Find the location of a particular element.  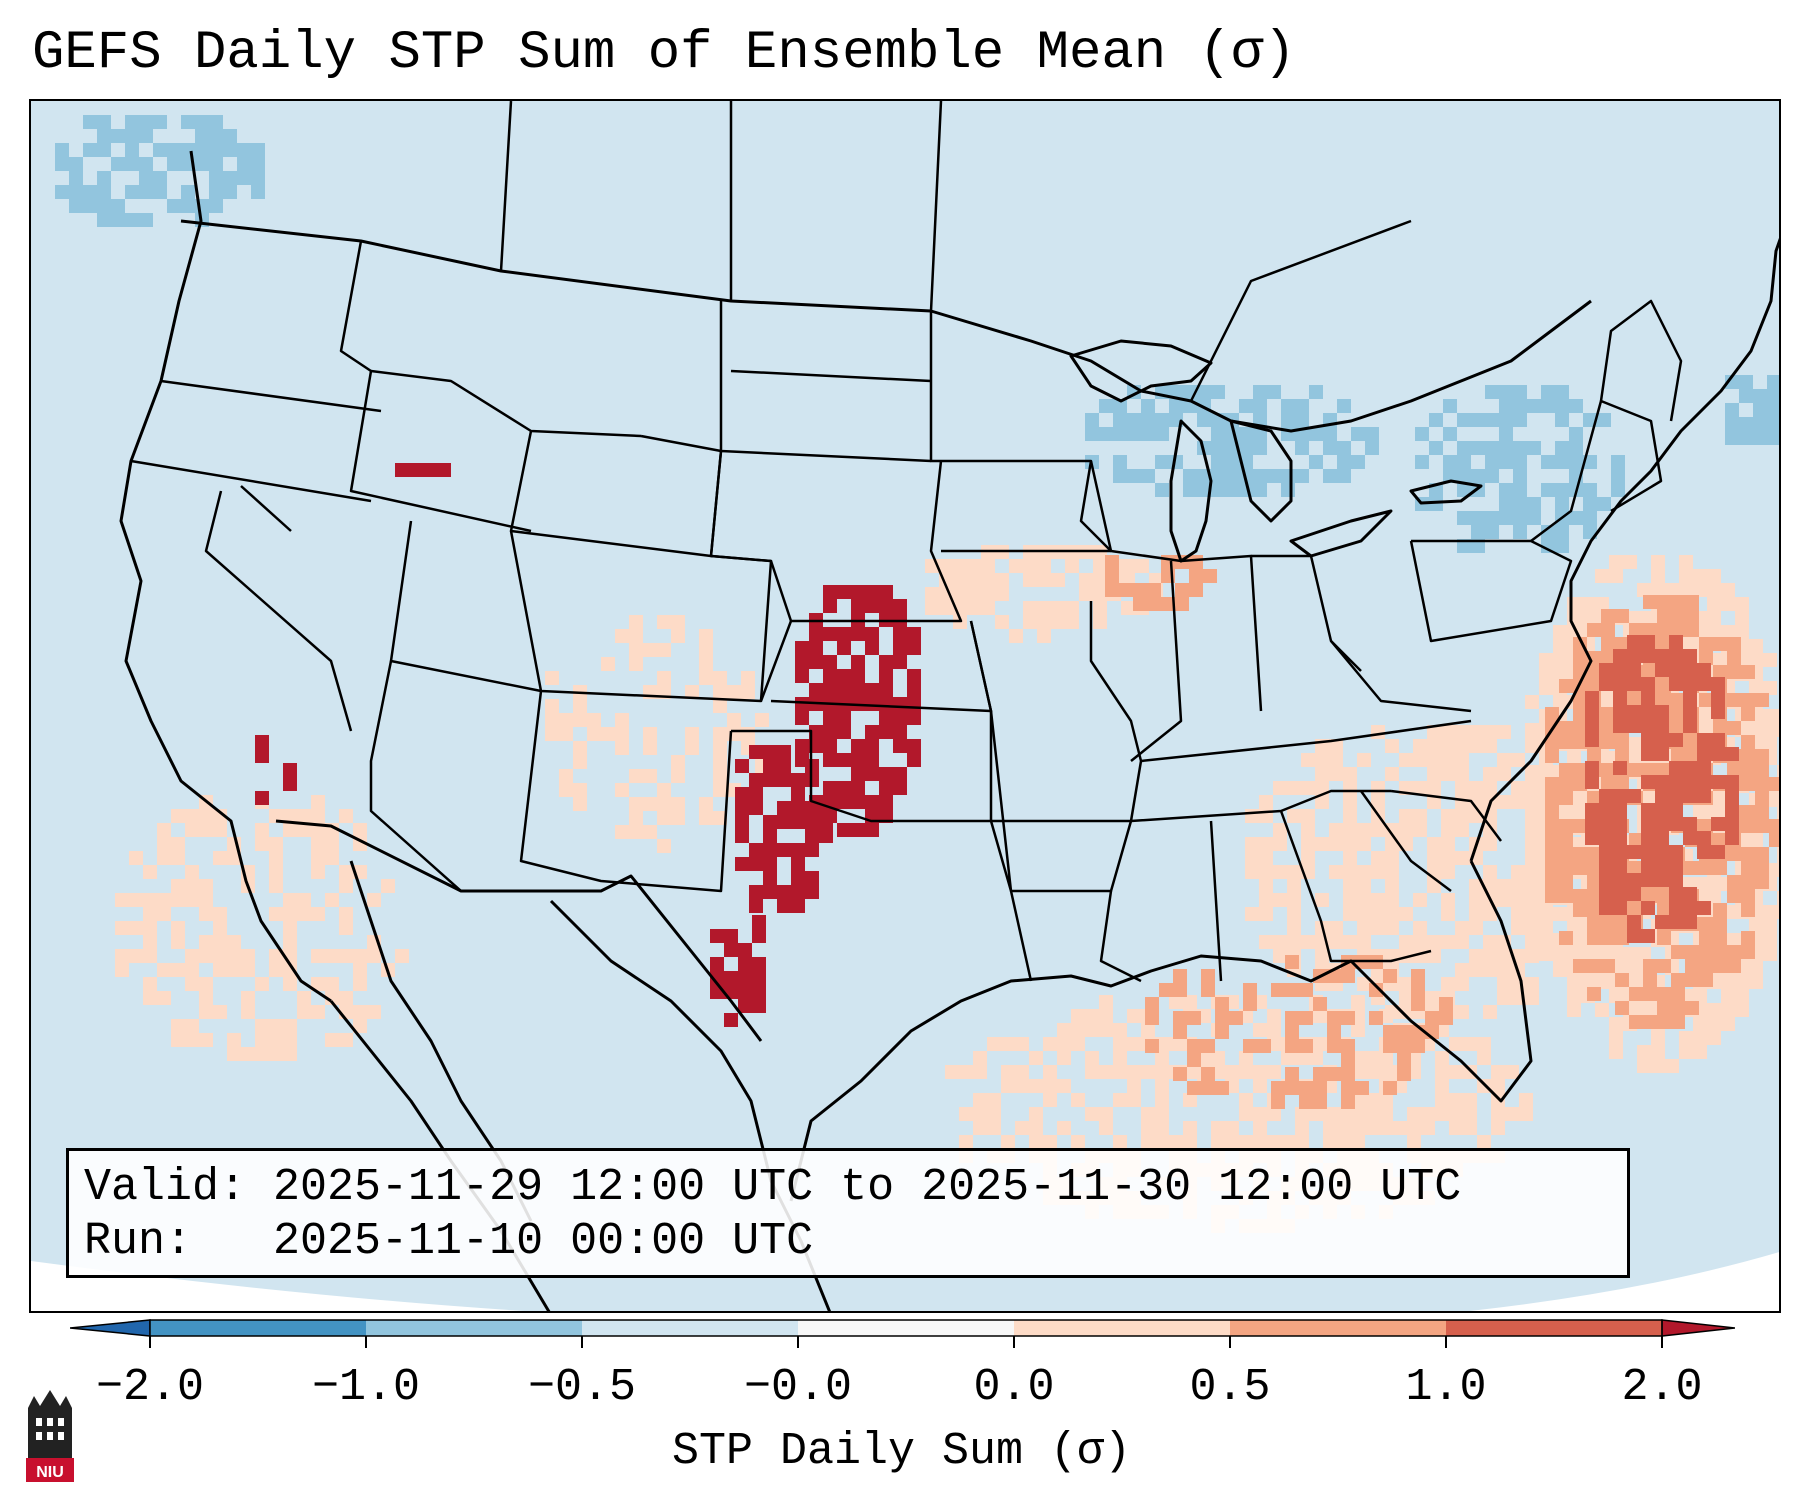

border-or-ca-nv is located at coordinates (251, 481).